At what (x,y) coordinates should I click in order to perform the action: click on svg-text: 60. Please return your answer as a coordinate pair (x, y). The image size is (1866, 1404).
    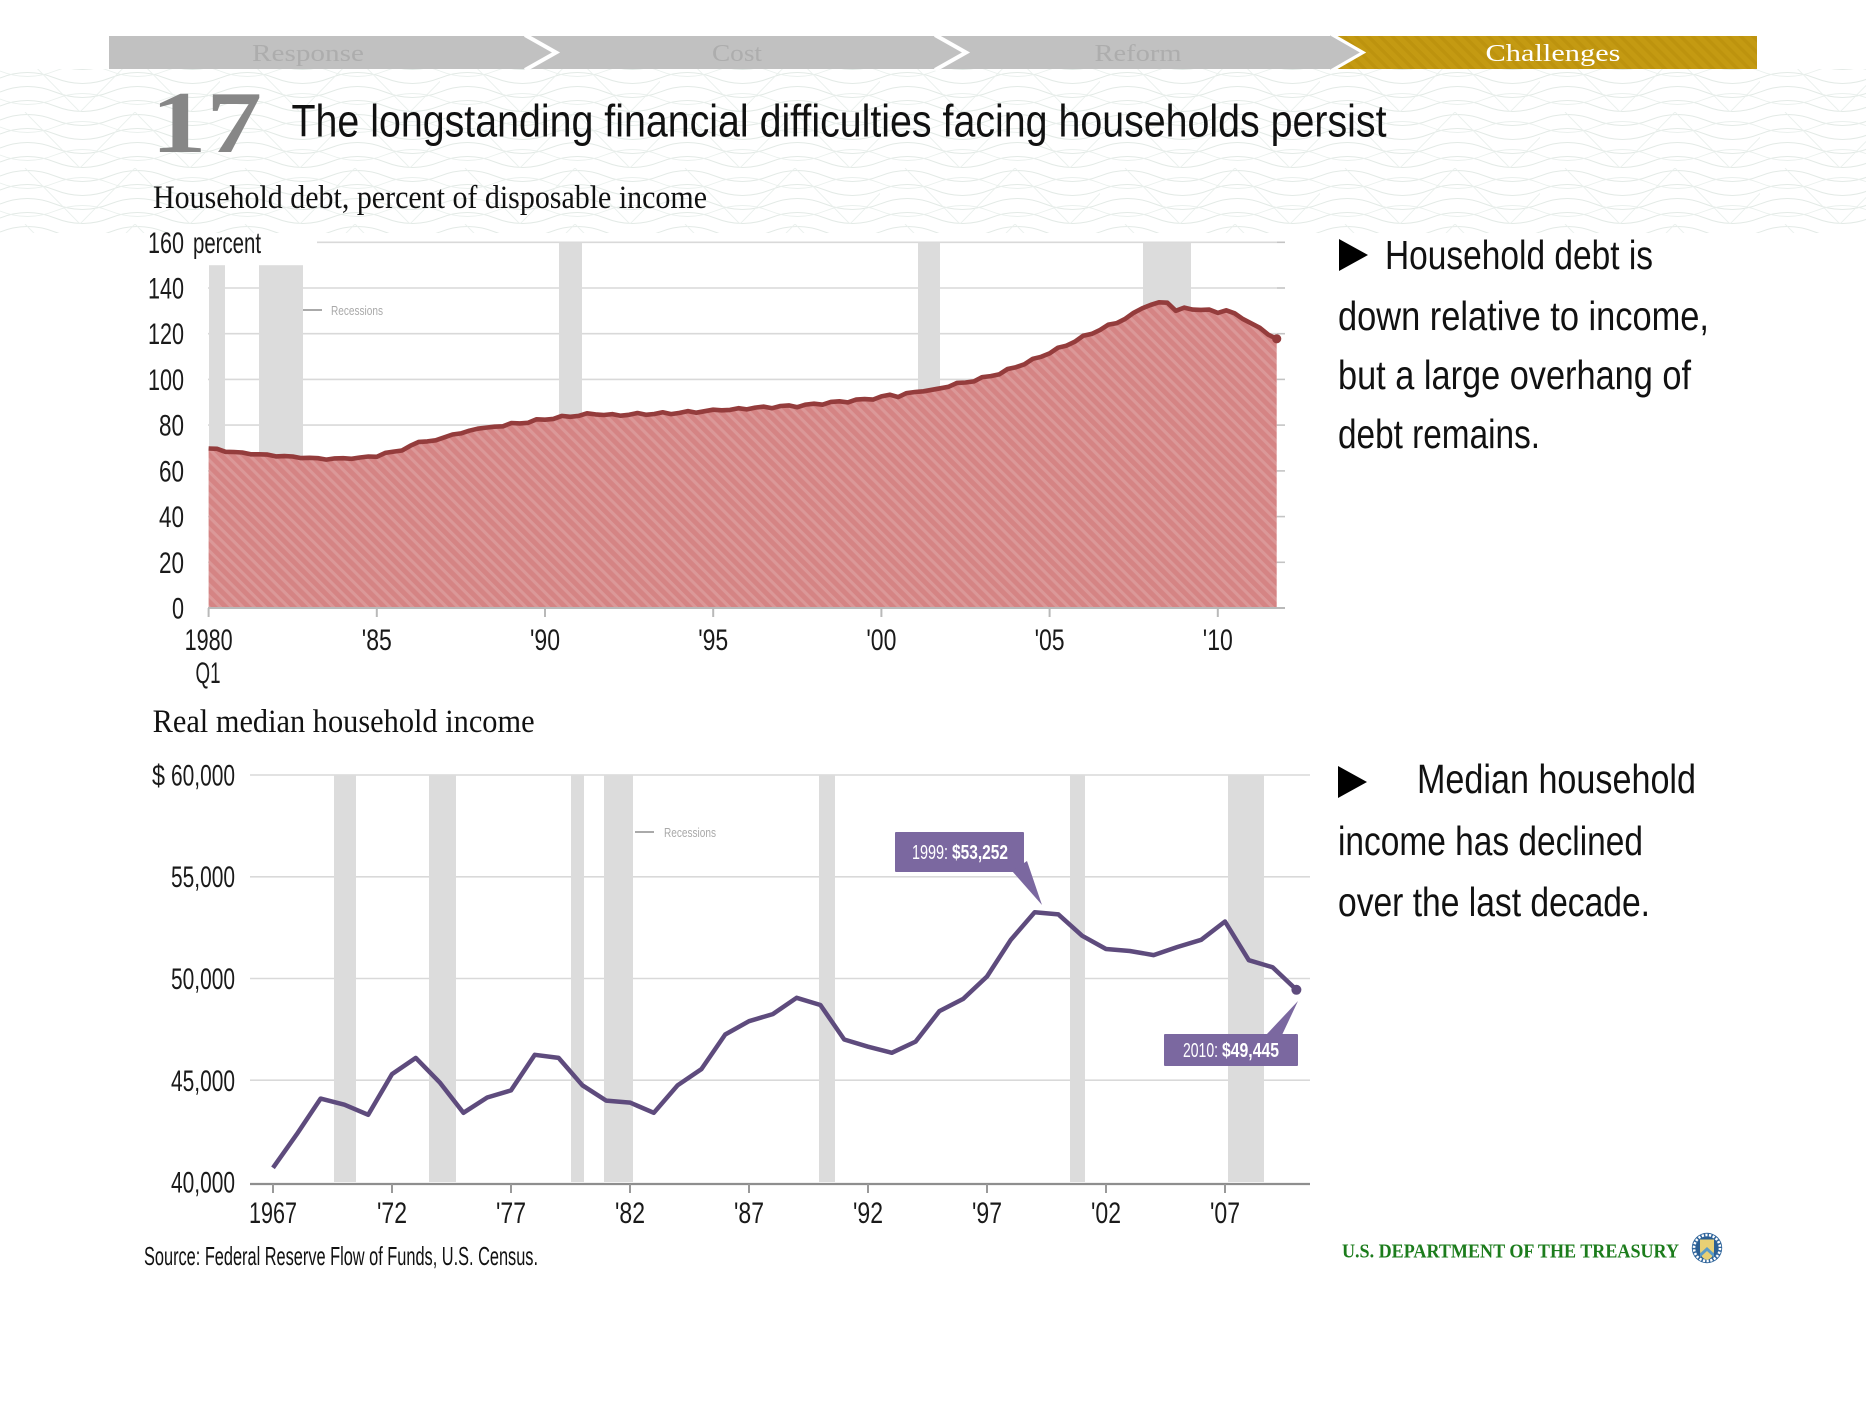
    Looking at the image, I should click on (171, 471).